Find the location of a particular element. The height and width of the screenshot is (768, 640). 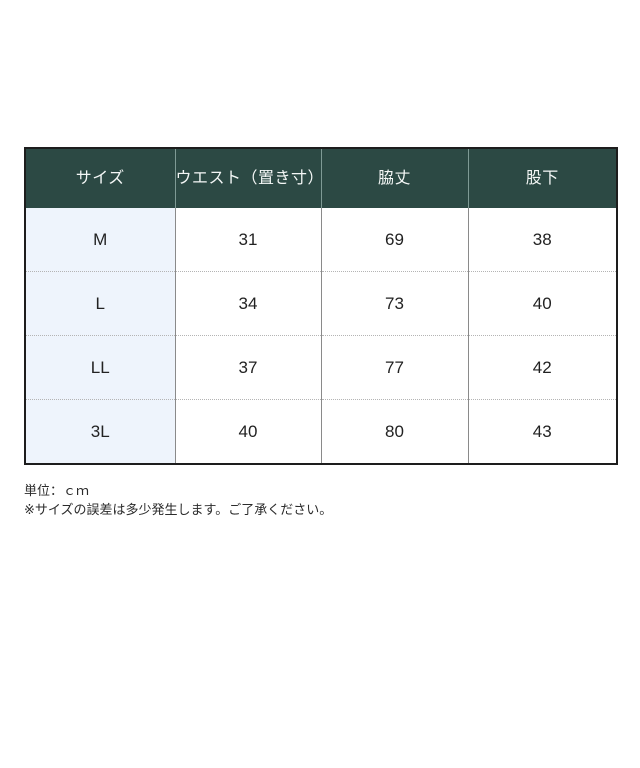

cell-waist: 31 is located at coordinates (248, 240).